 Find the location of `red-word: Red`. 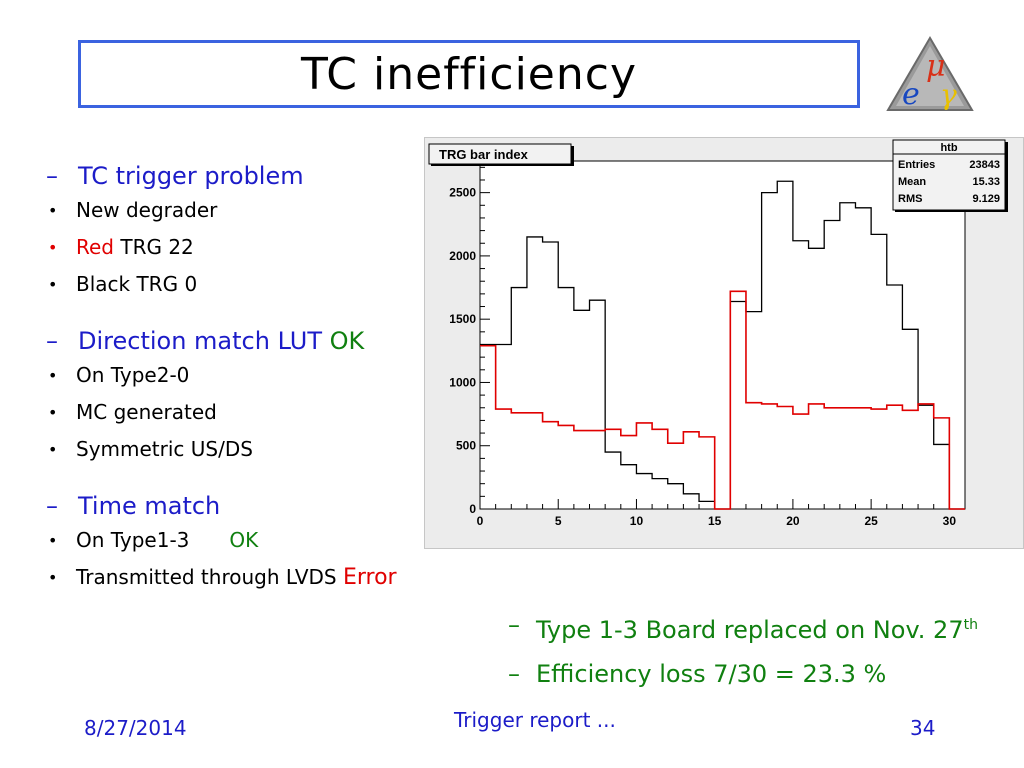

red-word: Red is located at coordinates (95, 247).